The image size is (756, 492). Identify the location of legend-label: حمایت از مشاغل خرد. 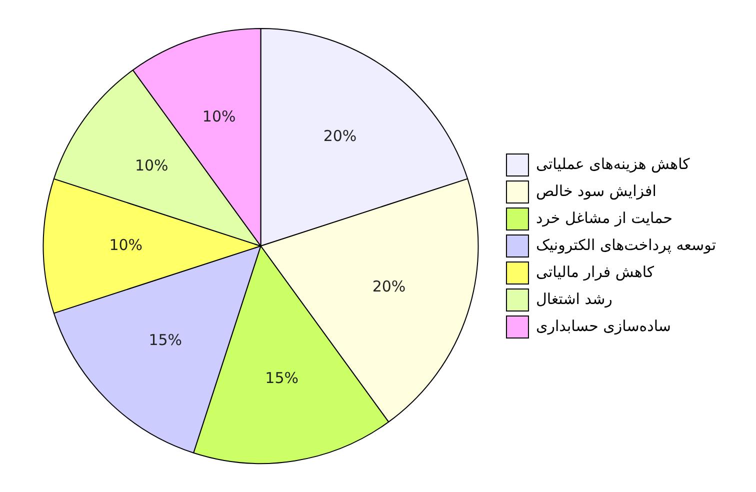
(604, 217).